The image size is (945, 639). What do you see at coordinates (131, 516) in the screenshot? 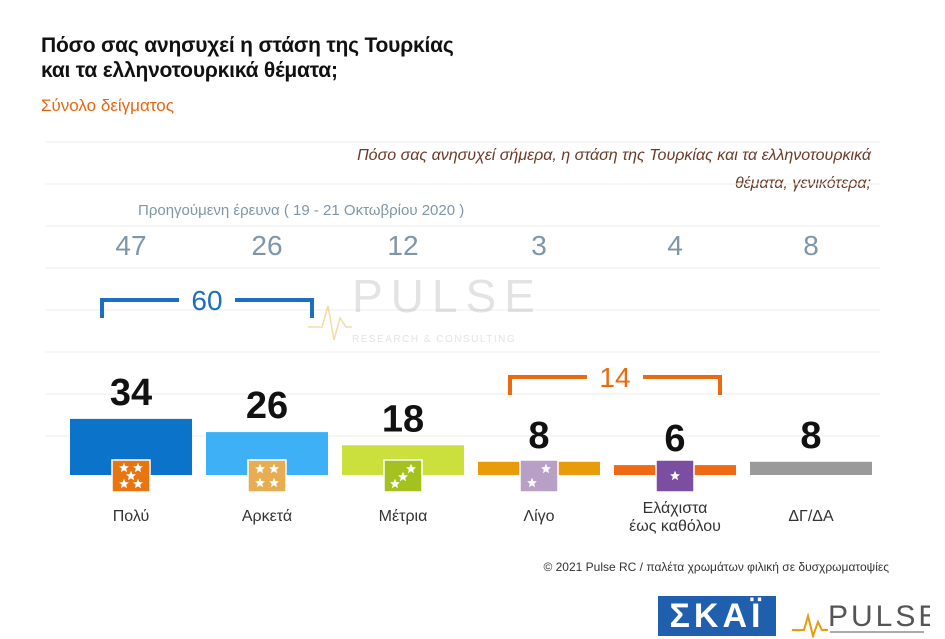
I see `category-label: Πολύ` at bounding box center [131, 516].